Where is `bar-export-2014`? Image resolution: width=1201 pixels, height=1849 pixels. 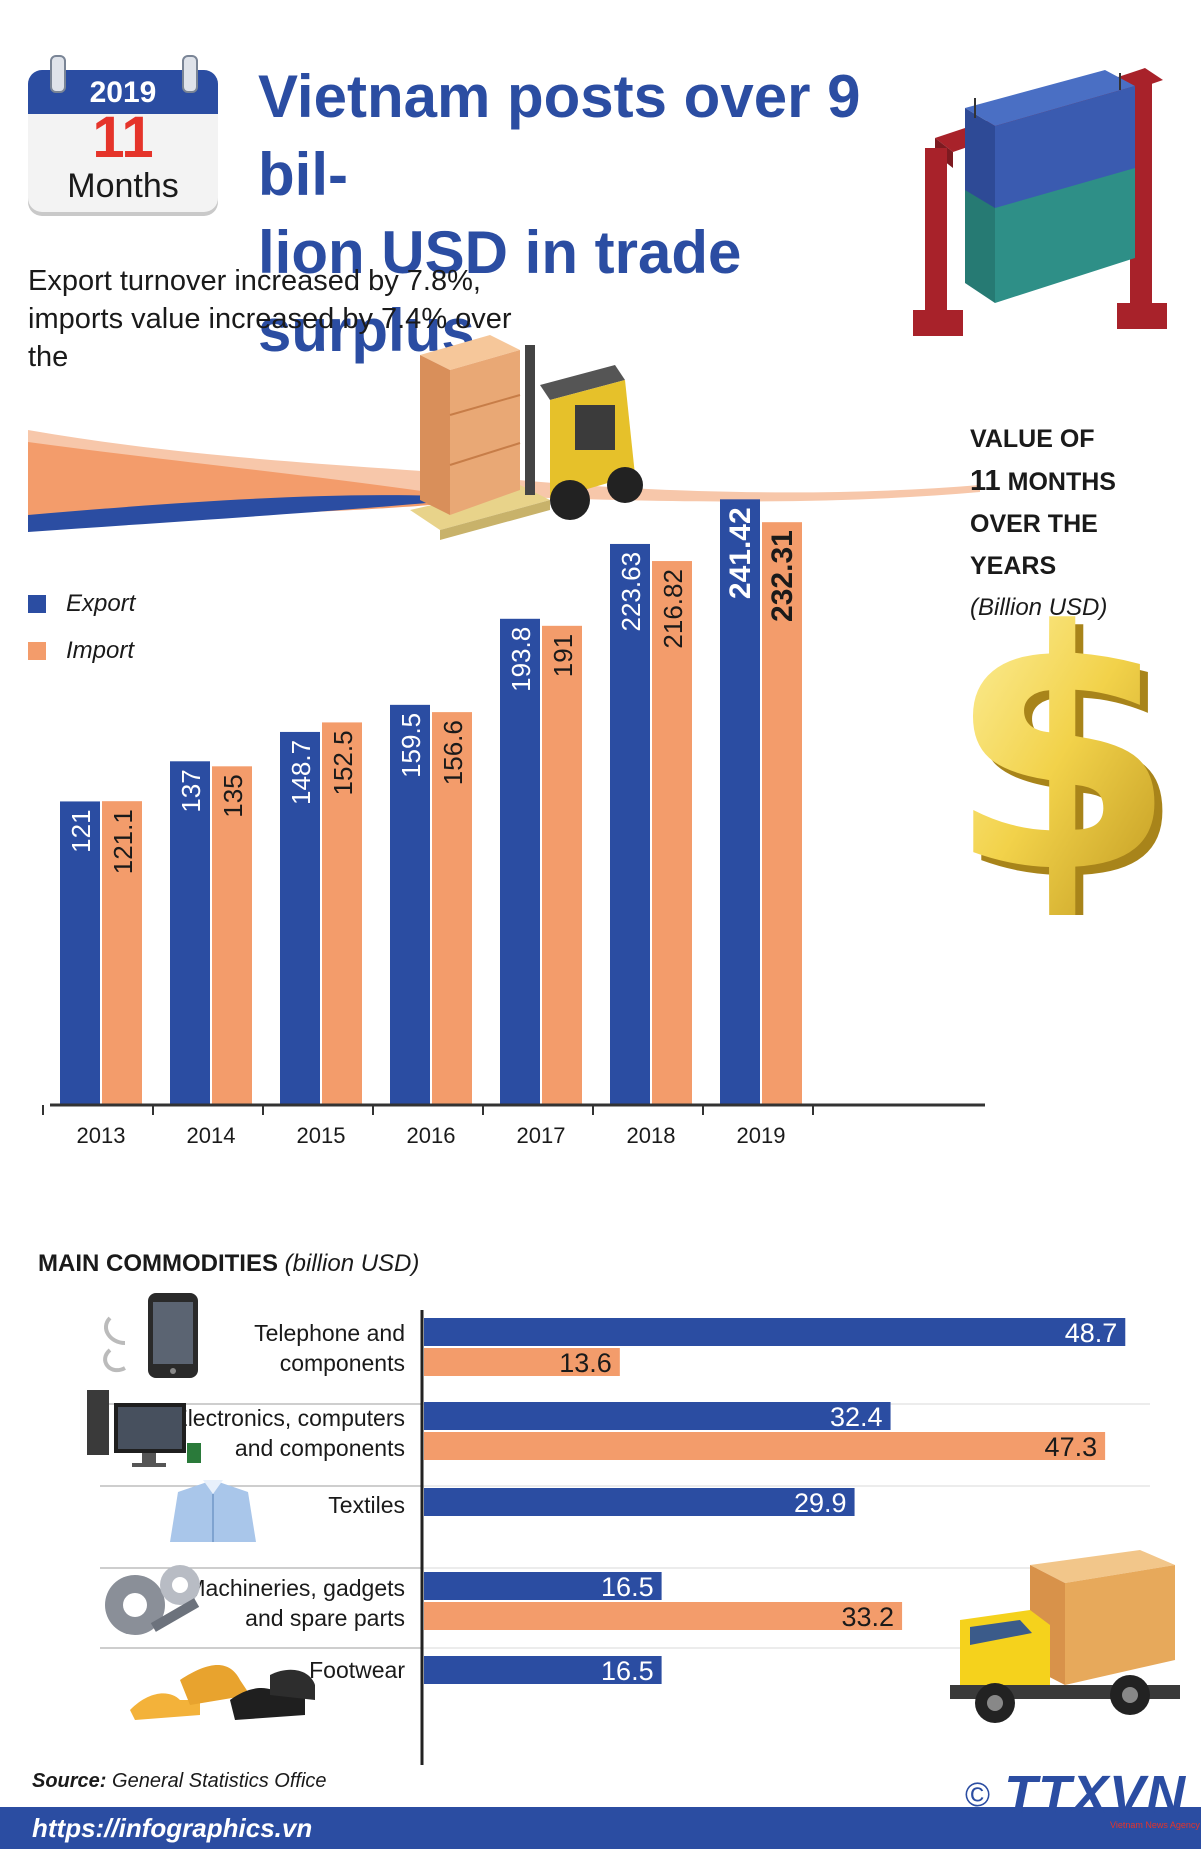 bar-export-2014 is located at coordinates (190, 933).